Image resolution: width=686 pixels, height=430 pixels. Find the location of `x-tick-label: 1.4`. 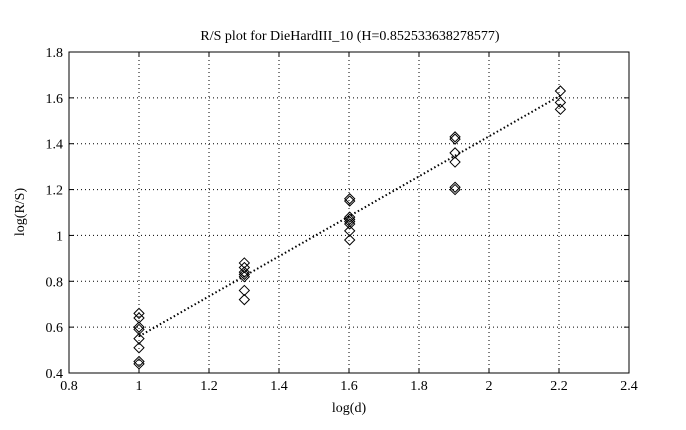

x-tick-label: 1.4 is located at coordinates (279, 386).